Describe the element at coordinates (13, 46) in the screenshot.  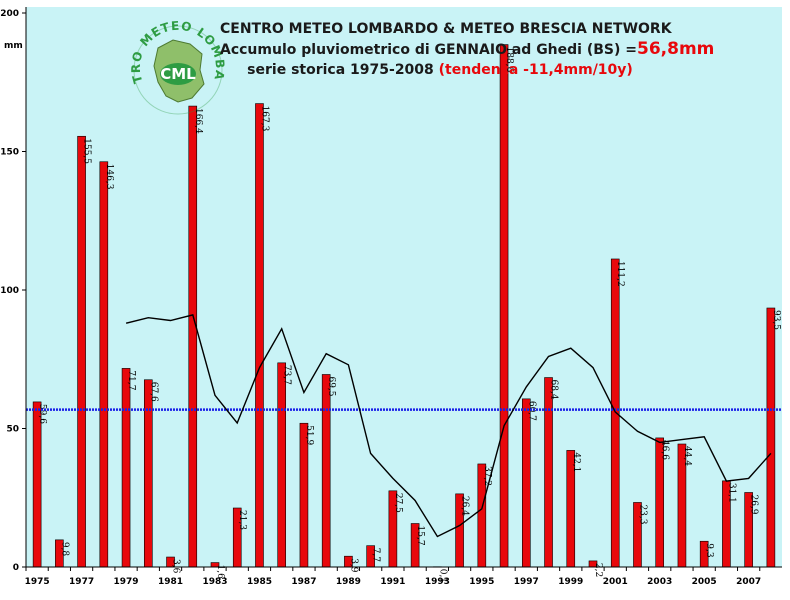
I see `y-axis-unit: mm` at that location.